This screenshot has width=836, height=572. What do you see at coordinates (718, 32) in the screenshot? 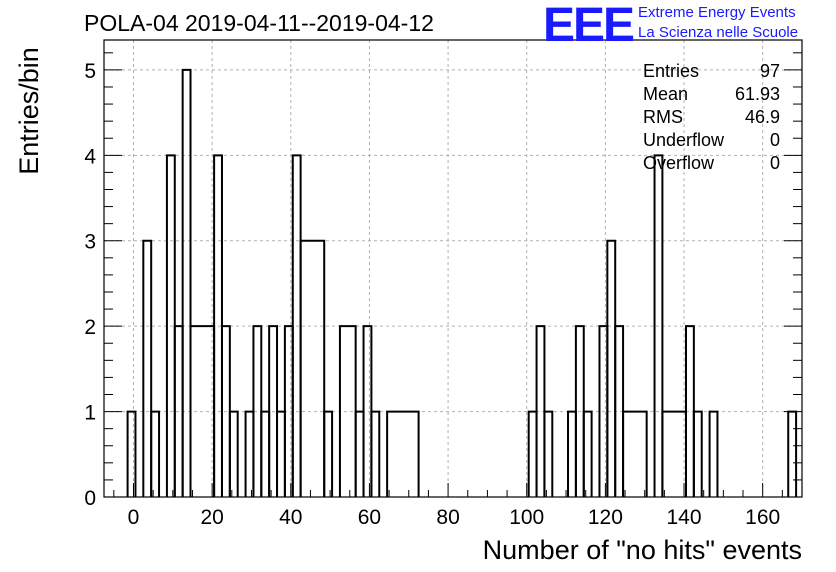
I see `logo-line-2: La Scienza nelle Scuole` at bounding box center [718, 32].